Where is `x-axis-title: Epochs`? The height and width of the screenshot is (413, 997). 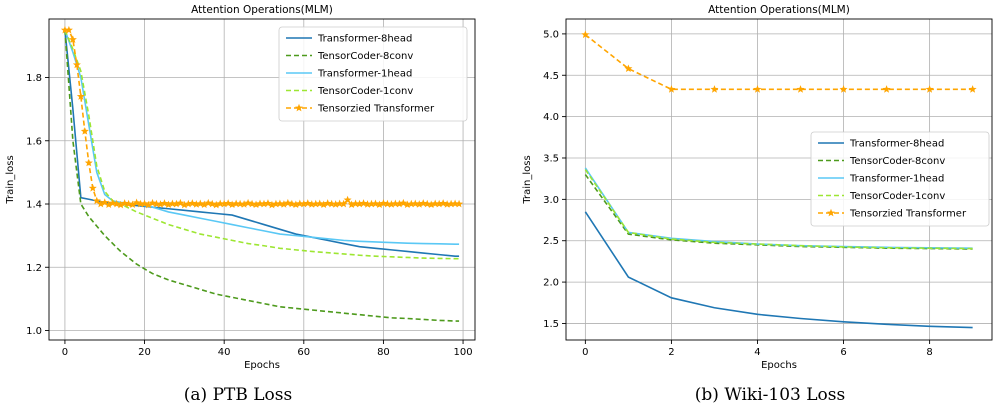 x-axis-title: Epochs is located at coordinates (262, 365).